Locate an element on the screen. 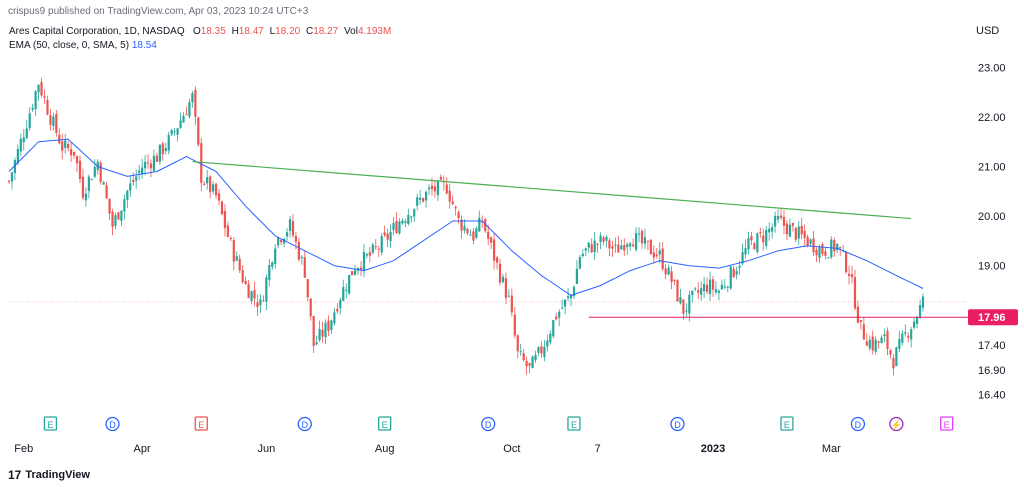 Image resolution: width=1024 pixels, height=487 pixels. symbol-name: Ares Capital Corporation, 1D, NASDAQ is located at coordinates (97, 31).